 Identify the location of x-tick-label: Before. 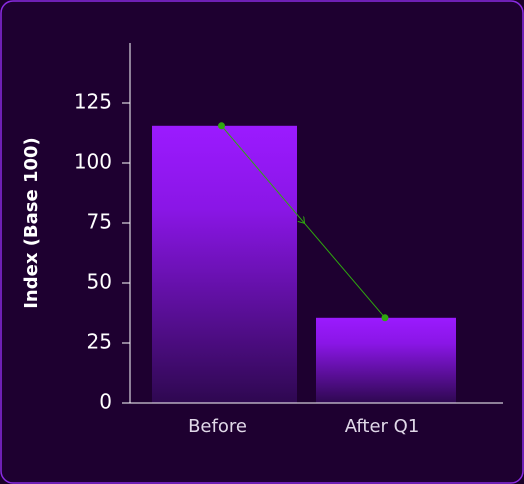
(217, 426).